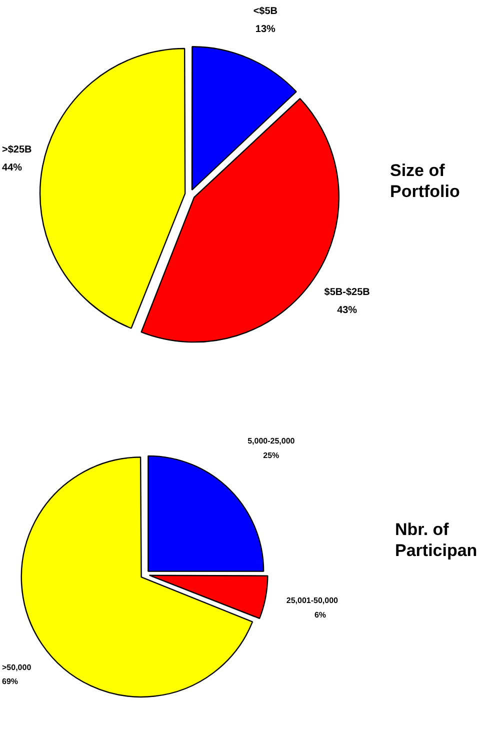 Image resolution: width=500 pixels, height=738 pixels. What do you see at coordinates (265, 11) in the screenshot?
I see `slice-label: <$5B` at bounding box center [265, 11].